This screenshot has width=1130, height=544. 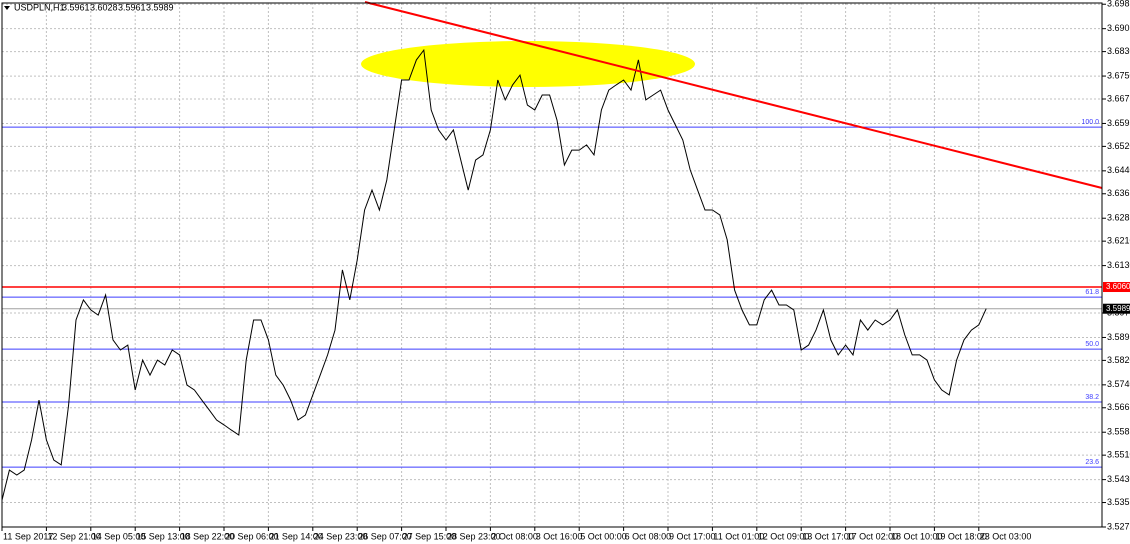 I want to click on y-tick-label: 3.5740, so click(x=1118, y=384).